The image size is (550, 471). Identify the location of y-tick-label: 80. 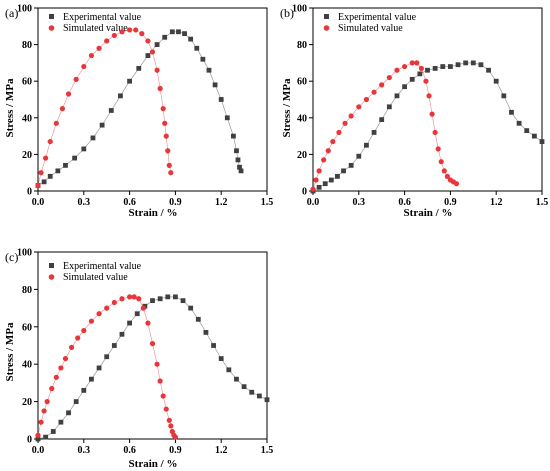
(302, 45).